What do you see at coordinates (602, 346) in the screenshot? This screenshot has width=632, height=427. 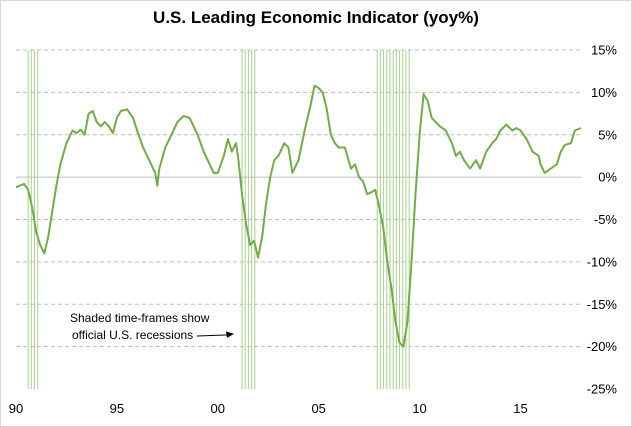 I see `y-tick-label: -20%` at bounding box center [602, 346].